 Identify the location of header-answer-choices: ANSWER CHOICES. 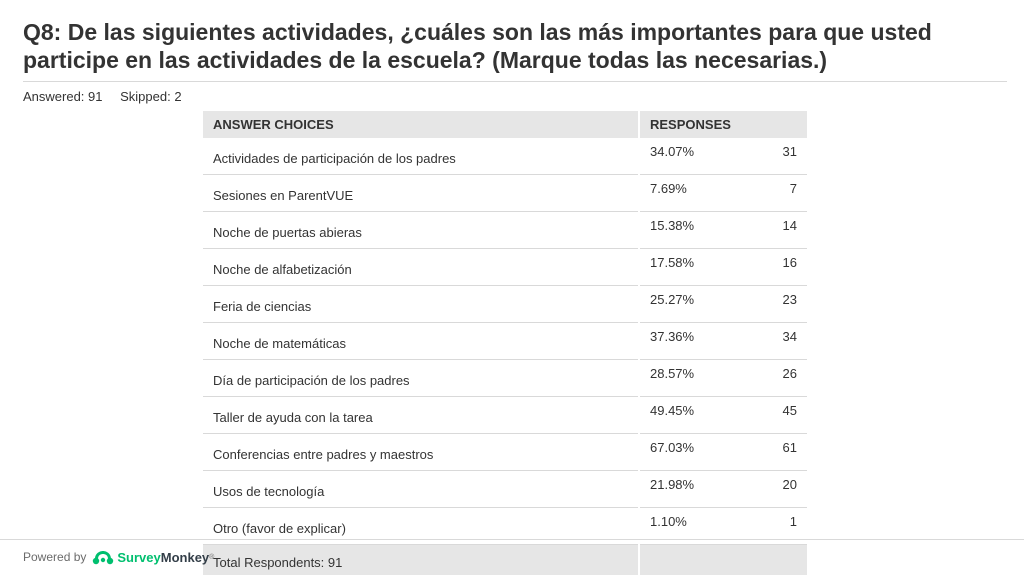
(421, 124).